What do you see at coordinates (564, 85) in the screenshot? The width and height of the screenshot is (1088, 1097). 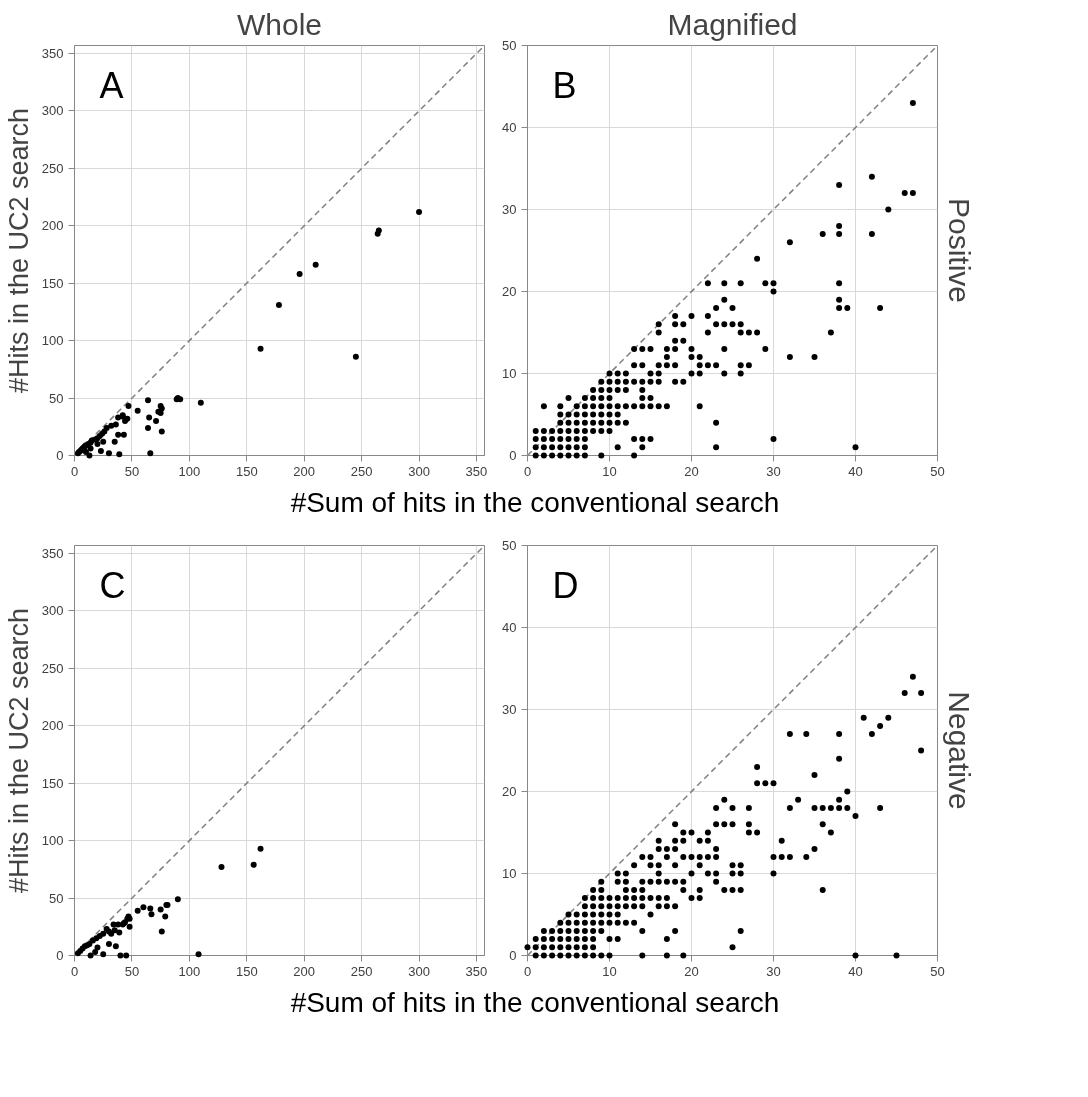 I see `annotation: B` at bounding box center [564, 85].